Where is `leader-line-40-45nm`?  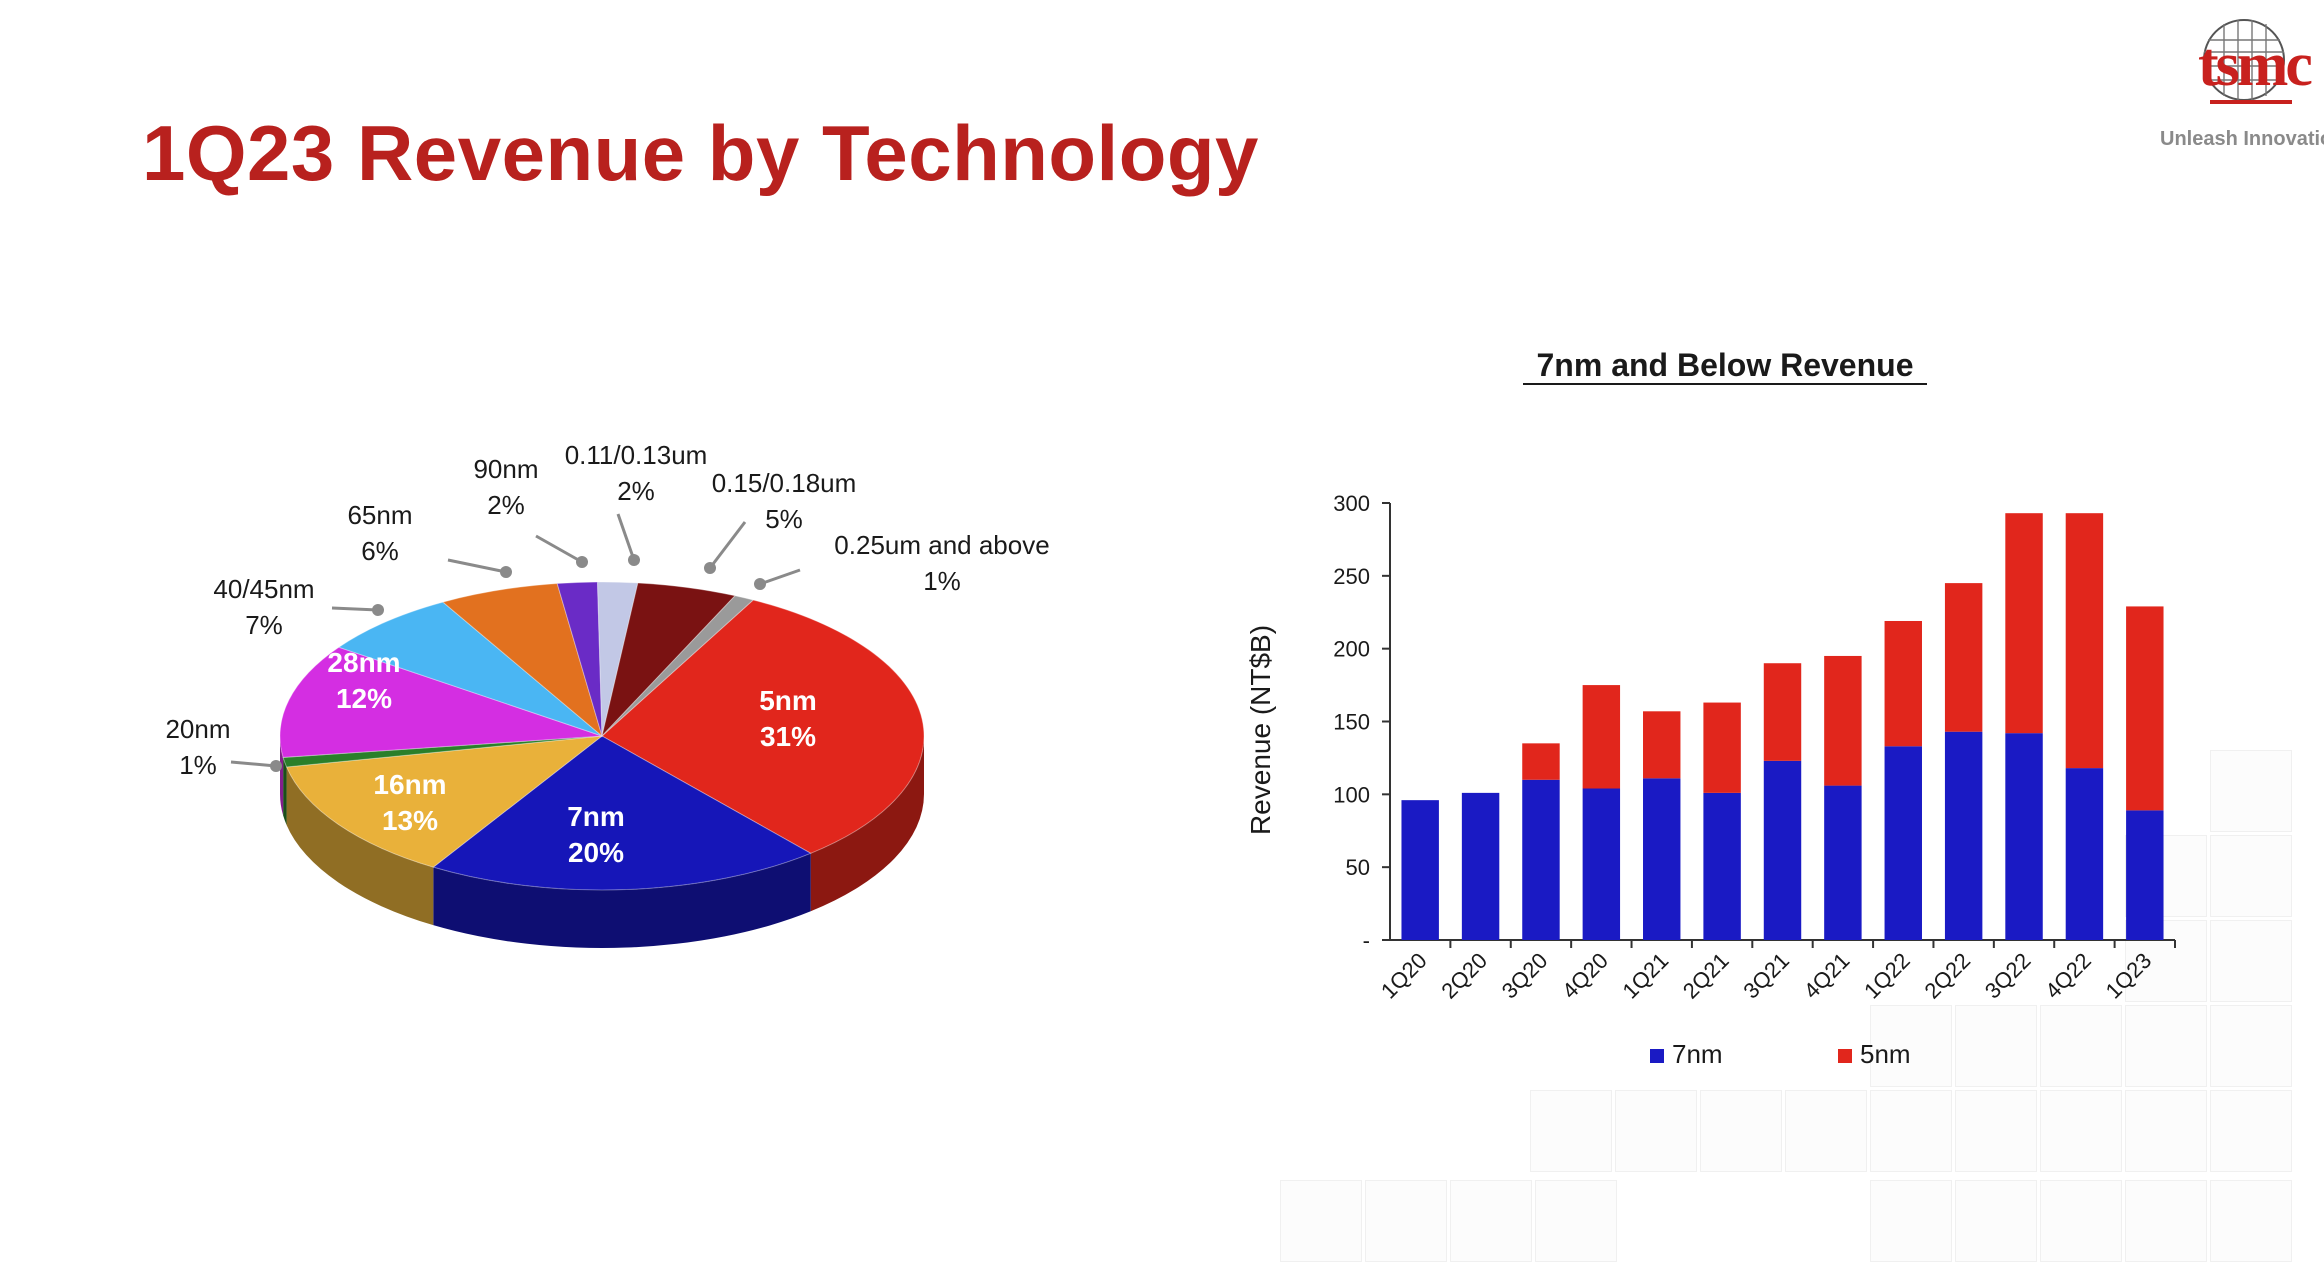
leader-line-40-45nm is located at coordinates (355, 609).